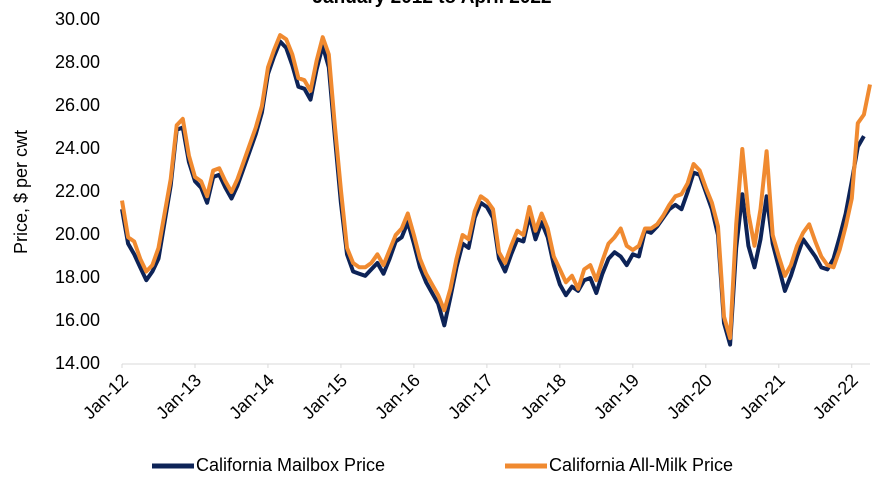 Image resolution: width=872 pixels, height=478 pixels. I want to click on y-tick-label: 14.00, so click(77, 363).